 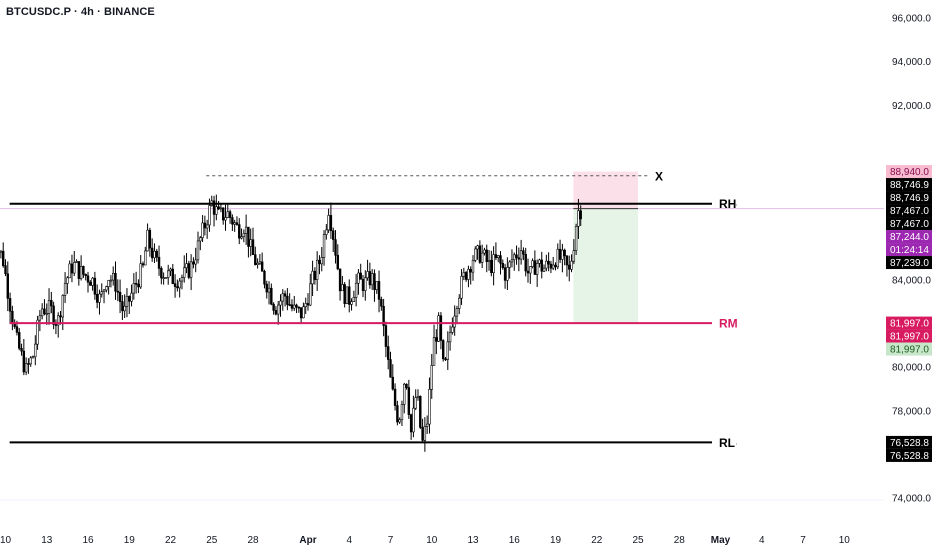 I want to click on axis-price-label-text: 87,239.0, so click(x=909, y=263).